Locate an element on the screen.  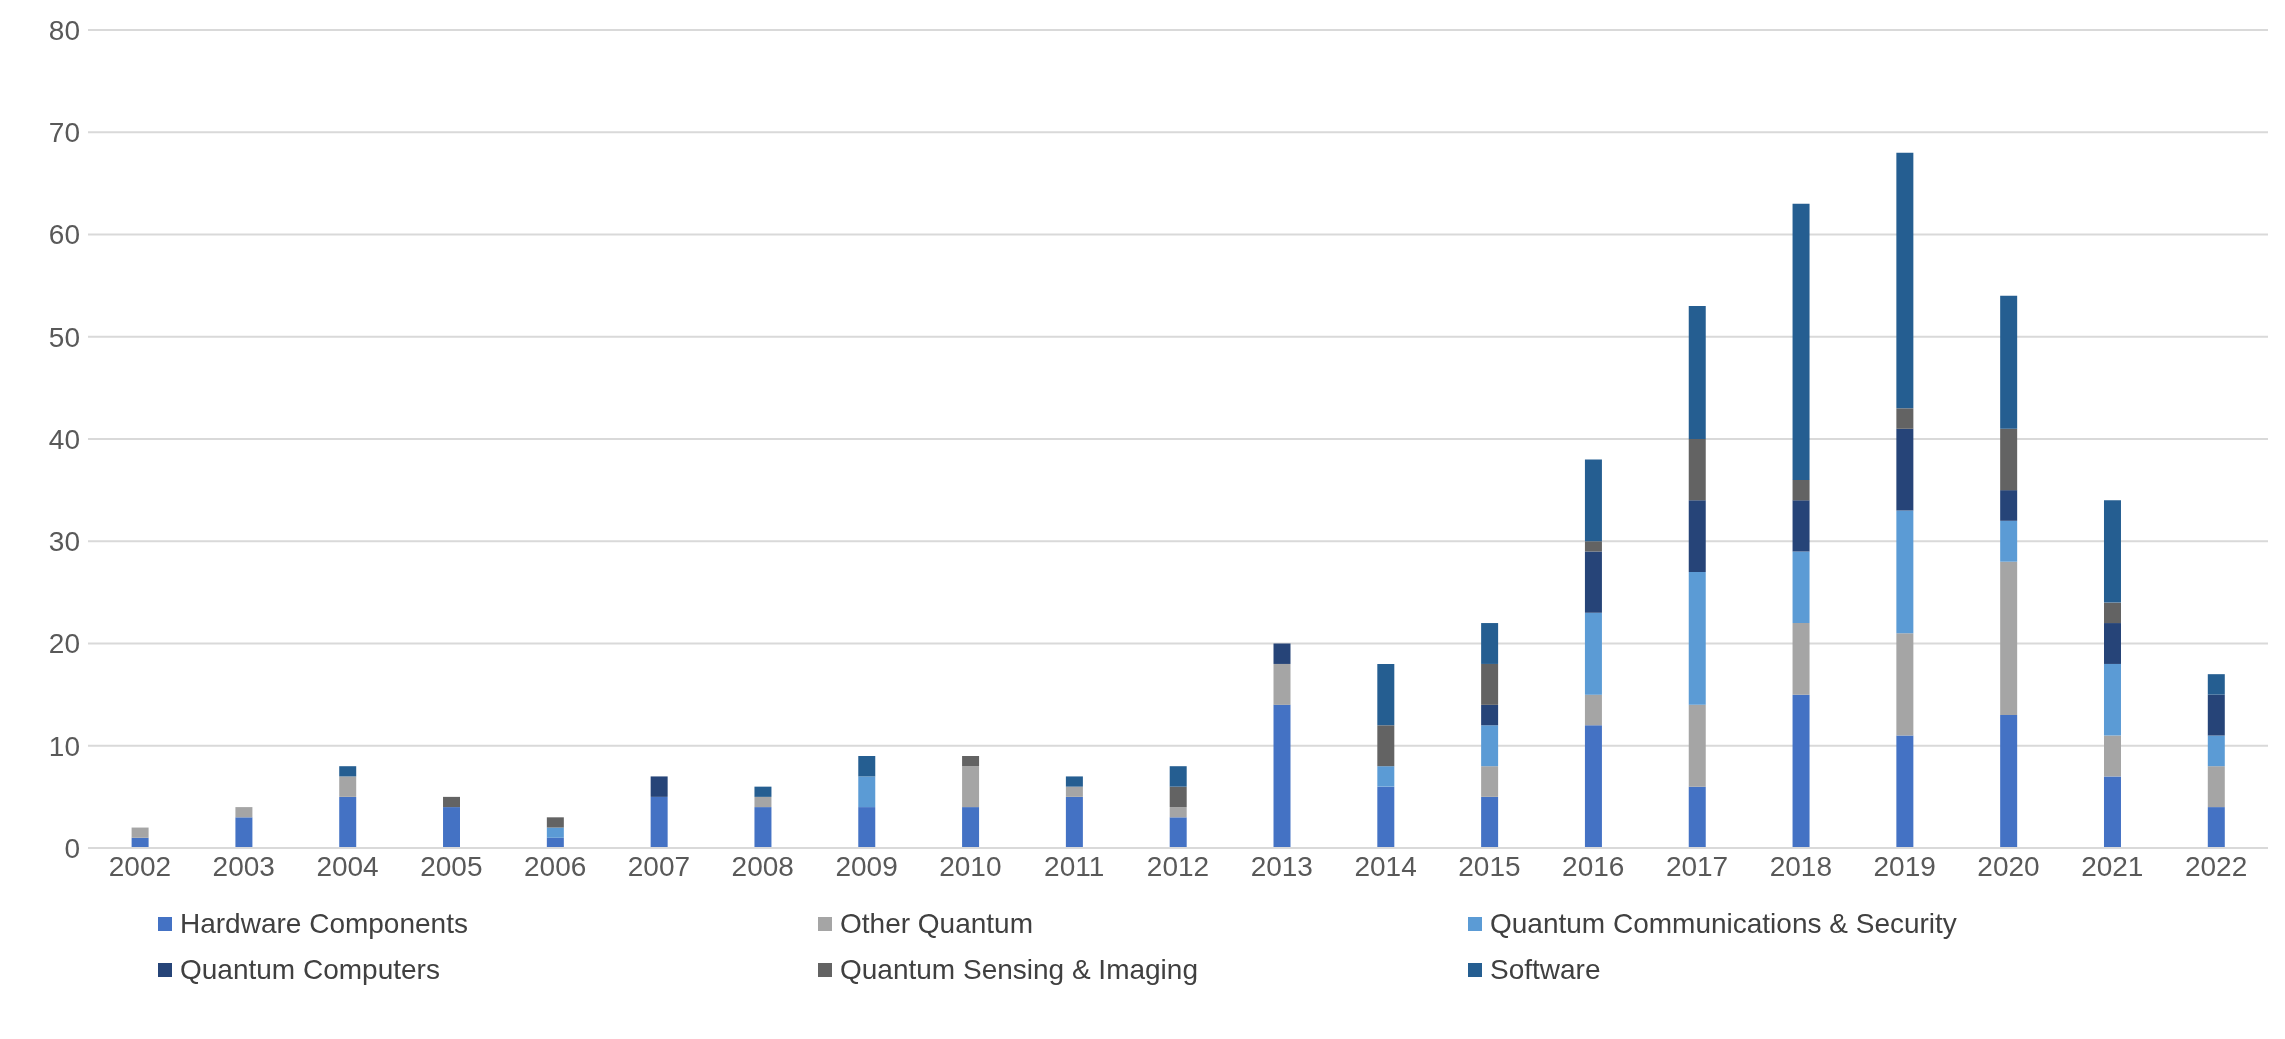
x-tick-label: 2015 is located at coordinates (1489, 866).